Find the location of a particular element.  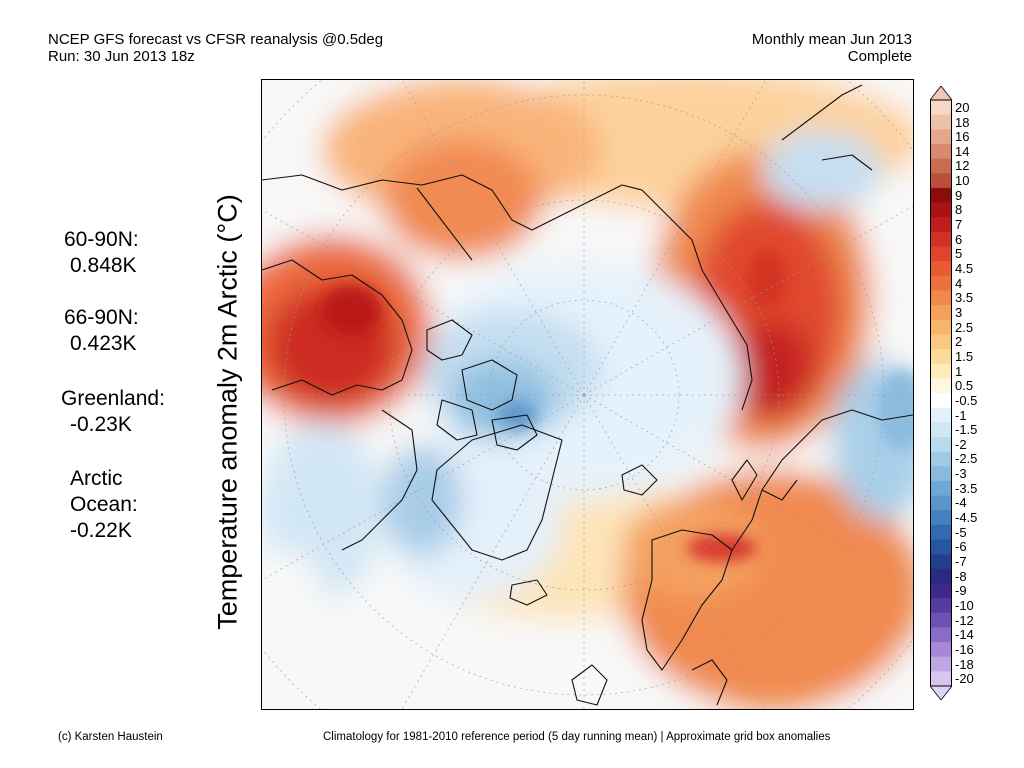

stat-label-60-90n: 60-90N: is located at coordinates (101, 239).